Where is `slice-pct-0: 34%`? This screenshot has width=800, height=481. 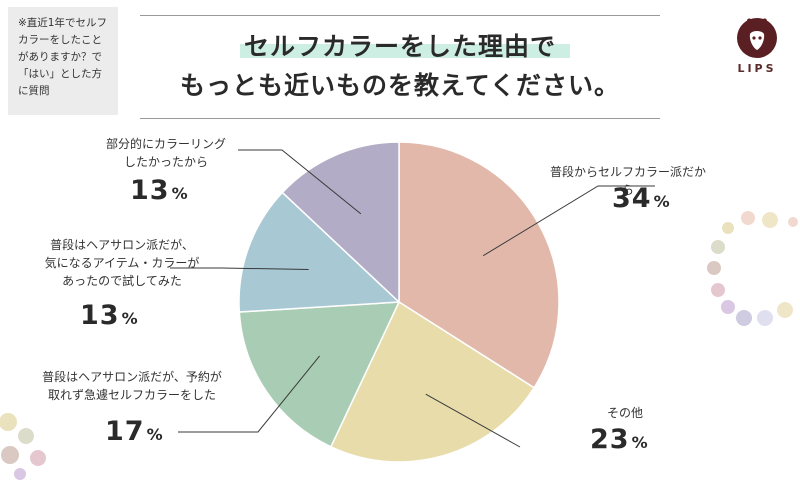
slice-pct-0: 34% is located at coordinates (641, 198).